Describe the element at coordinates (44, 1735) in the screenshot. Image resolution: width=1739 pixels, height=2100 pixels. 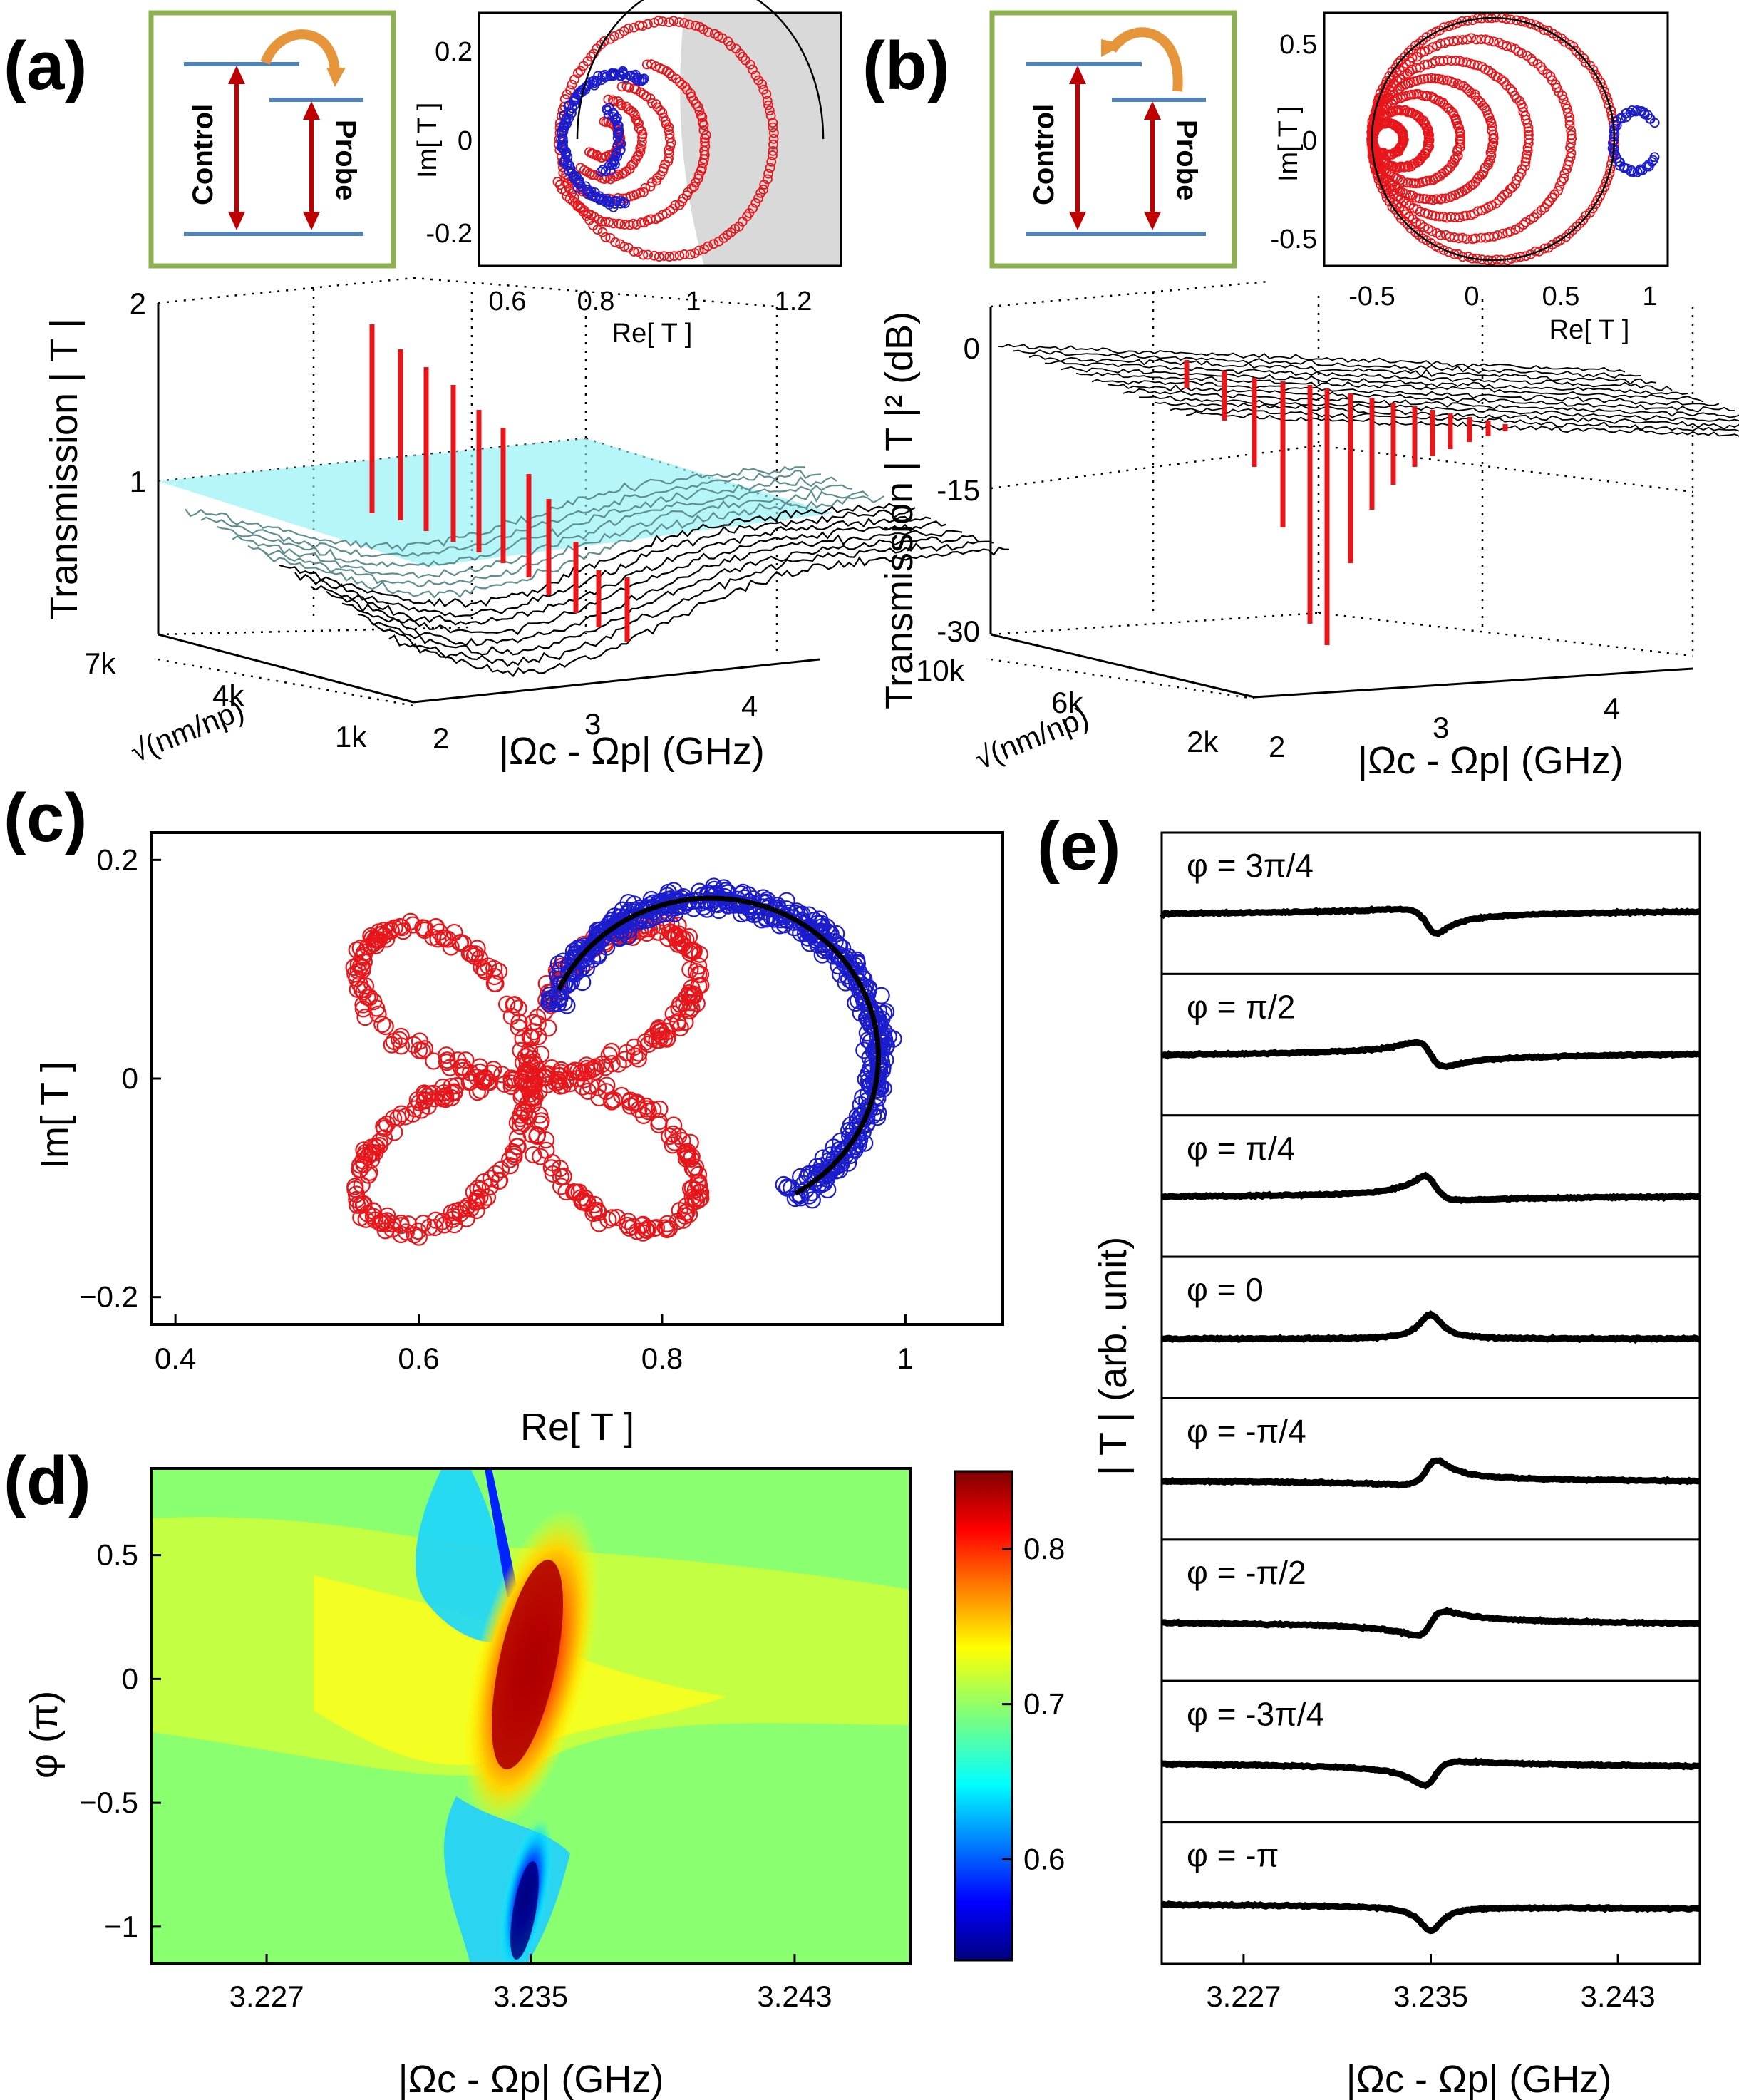
I see `d-ylabel: φ (π)` at that location.